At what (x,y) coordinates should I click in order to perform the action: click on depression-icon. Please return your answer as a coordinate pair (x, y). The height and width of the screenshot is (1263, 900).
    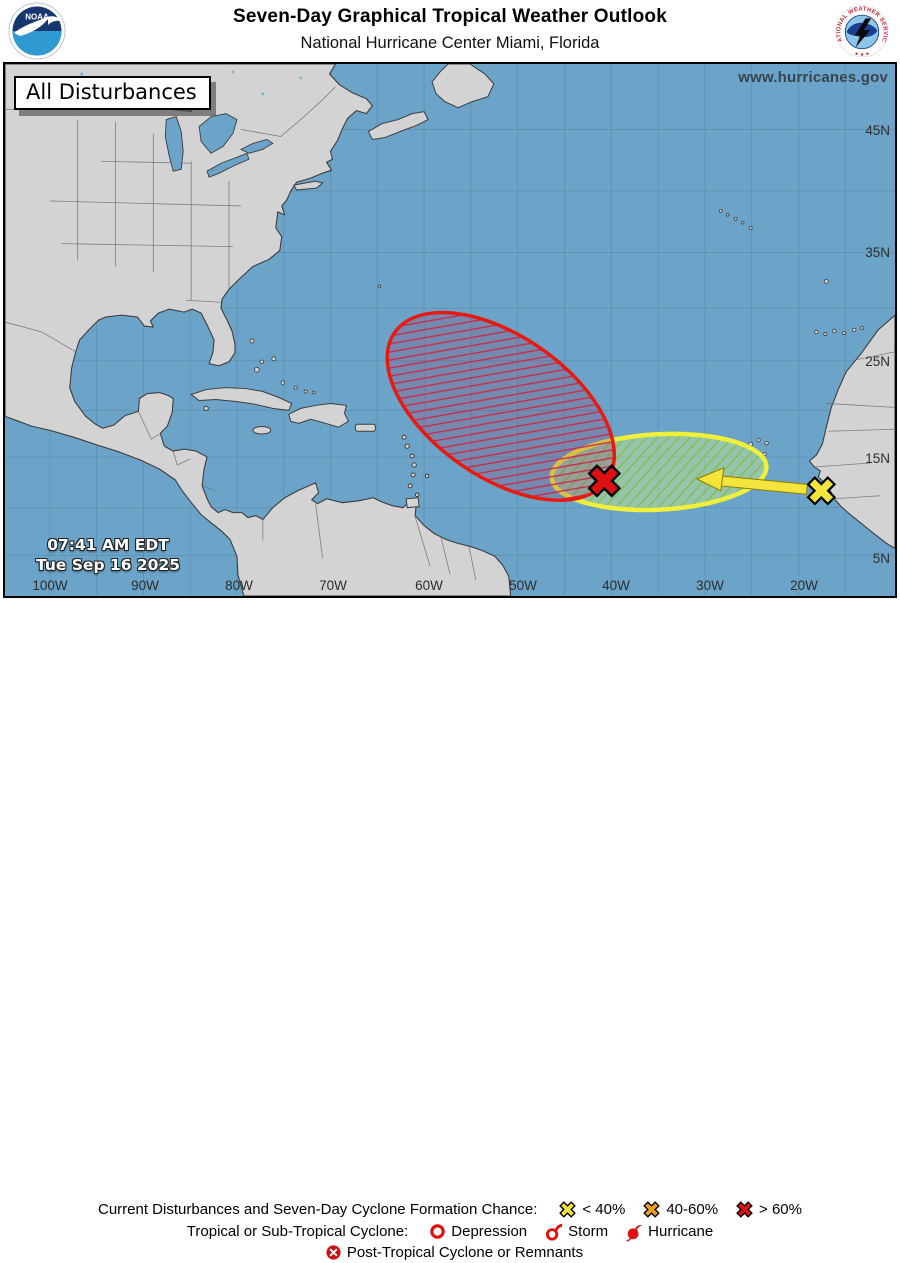
    Looking at the image, I should click on (438, 1231).